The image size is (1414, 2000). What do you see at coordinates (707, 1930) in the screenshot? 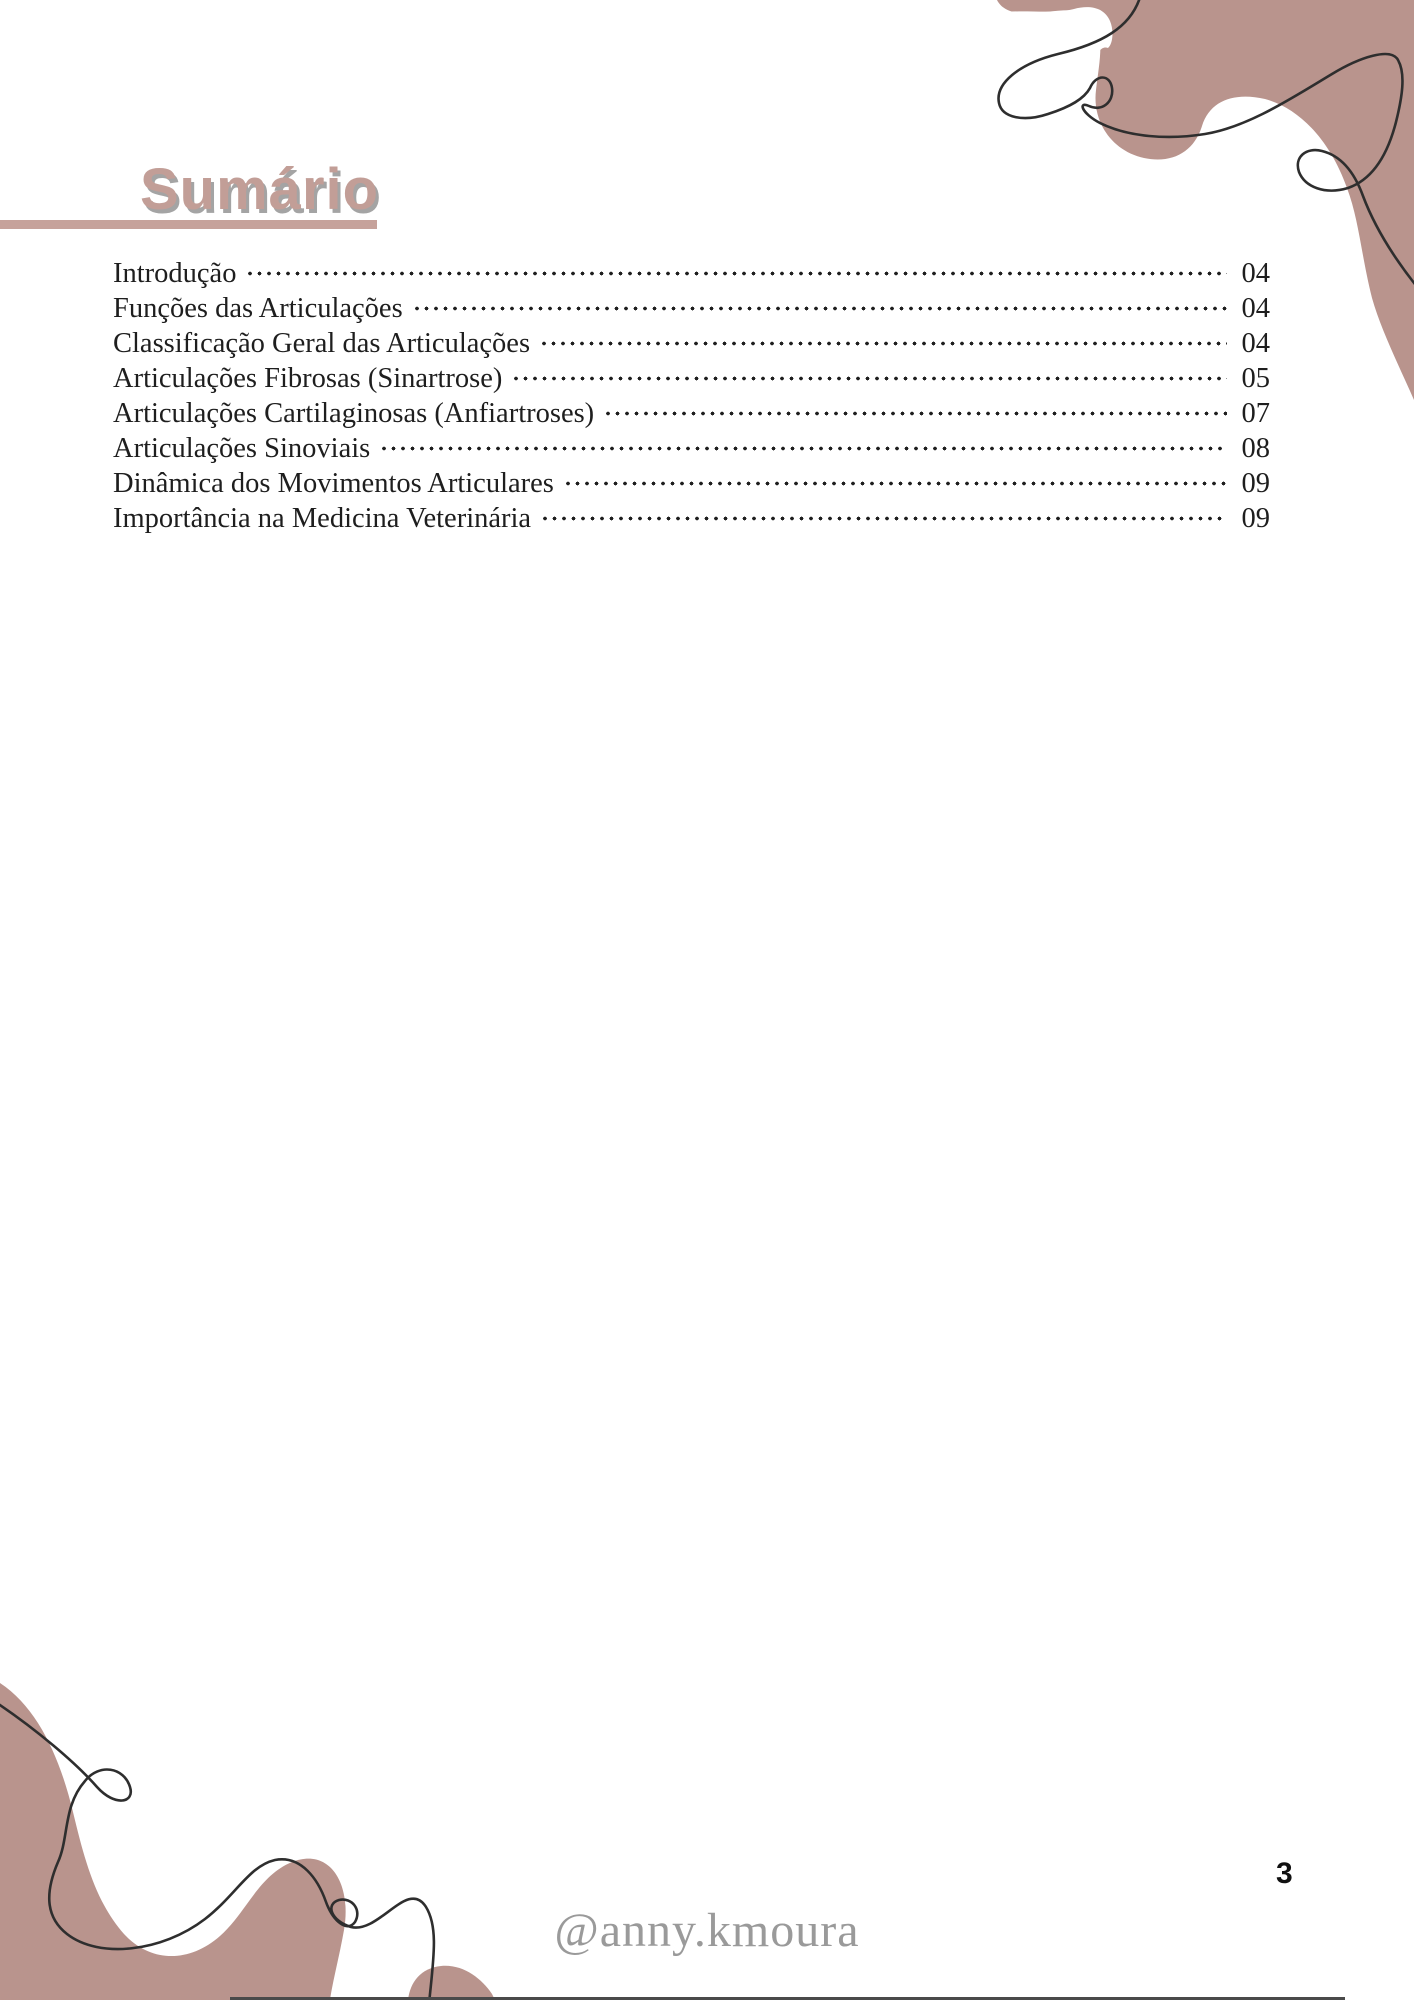
I see `watermark-handle: @anny.kmoura` at bounding box center [707, 1930].